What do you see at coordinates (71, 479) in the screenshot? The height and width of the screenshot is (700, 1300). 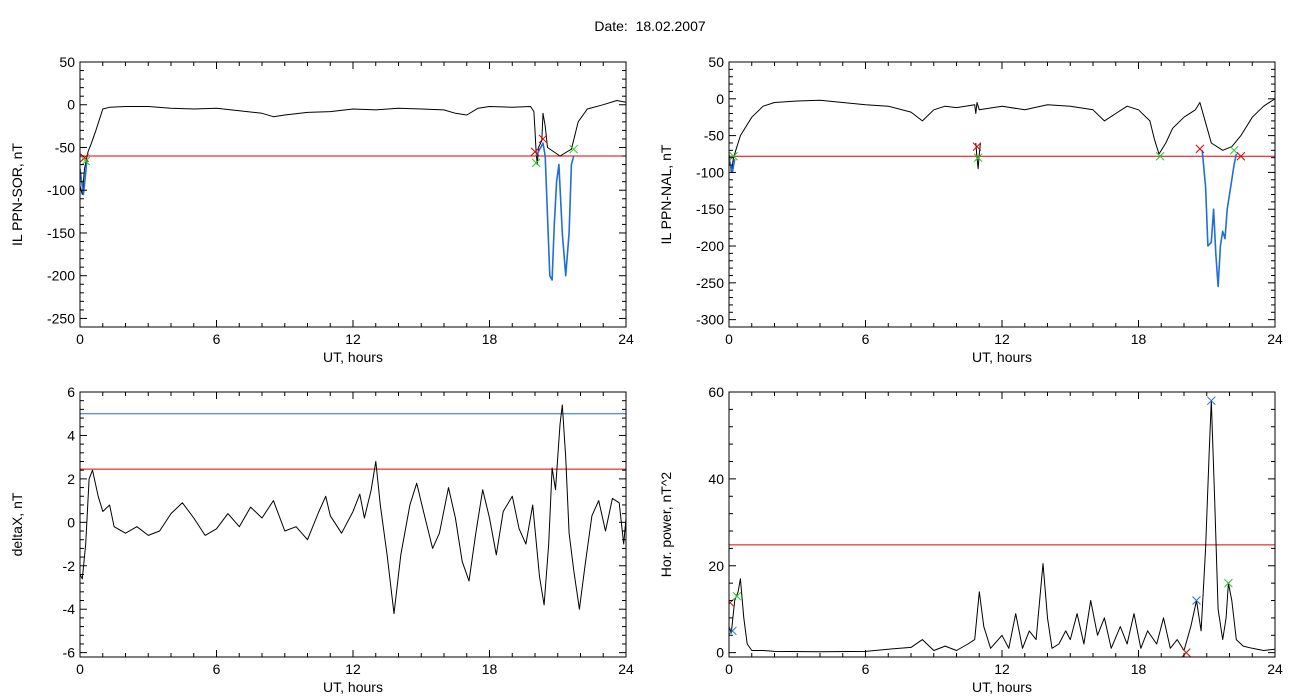 I see `y-tick-label: 2` at bounding box center [71, 479].